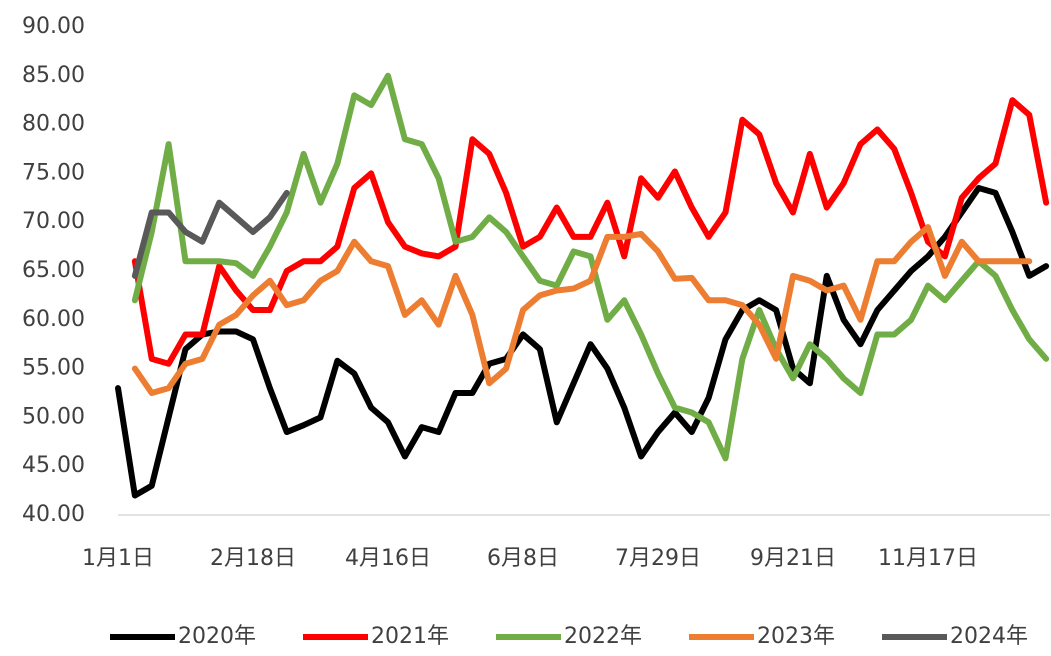 This screenshot has width=1051, height=656. I want to click on x-tick-label: 7月29日, so click(658, 558).